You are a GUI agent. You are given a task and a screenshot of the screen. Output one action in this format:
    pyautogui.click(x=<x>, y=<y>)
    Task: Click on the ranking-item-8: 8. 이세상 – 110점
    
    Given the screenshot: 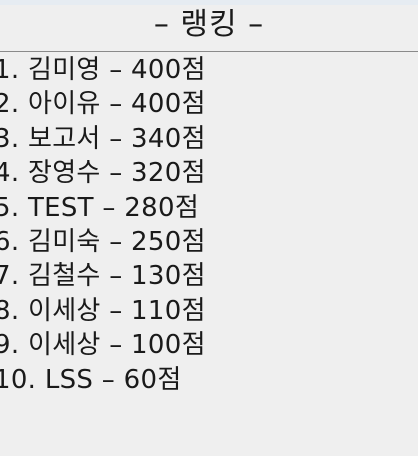 What is the action you would take?
    pyautogui.click(x=103, y=310)
    